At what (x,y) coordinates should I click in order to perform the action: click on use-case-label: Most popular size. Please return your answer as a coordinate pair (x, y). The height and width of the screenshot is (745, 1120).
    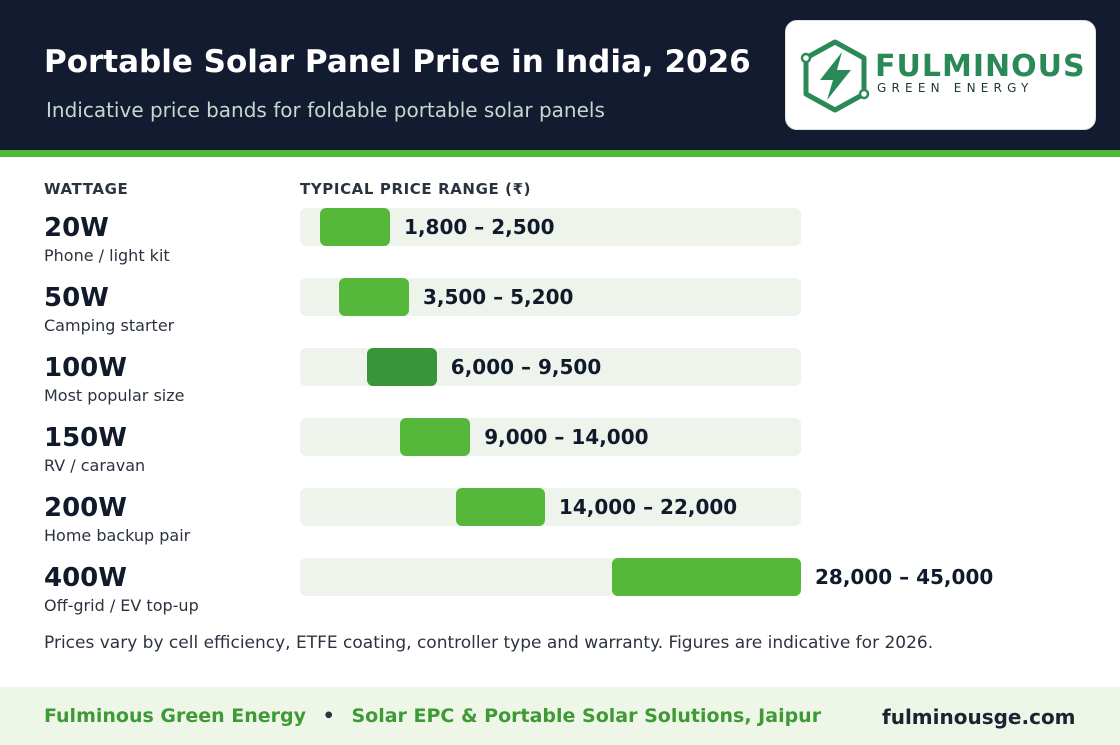
    Looking at the image, I should click on (114, 395).